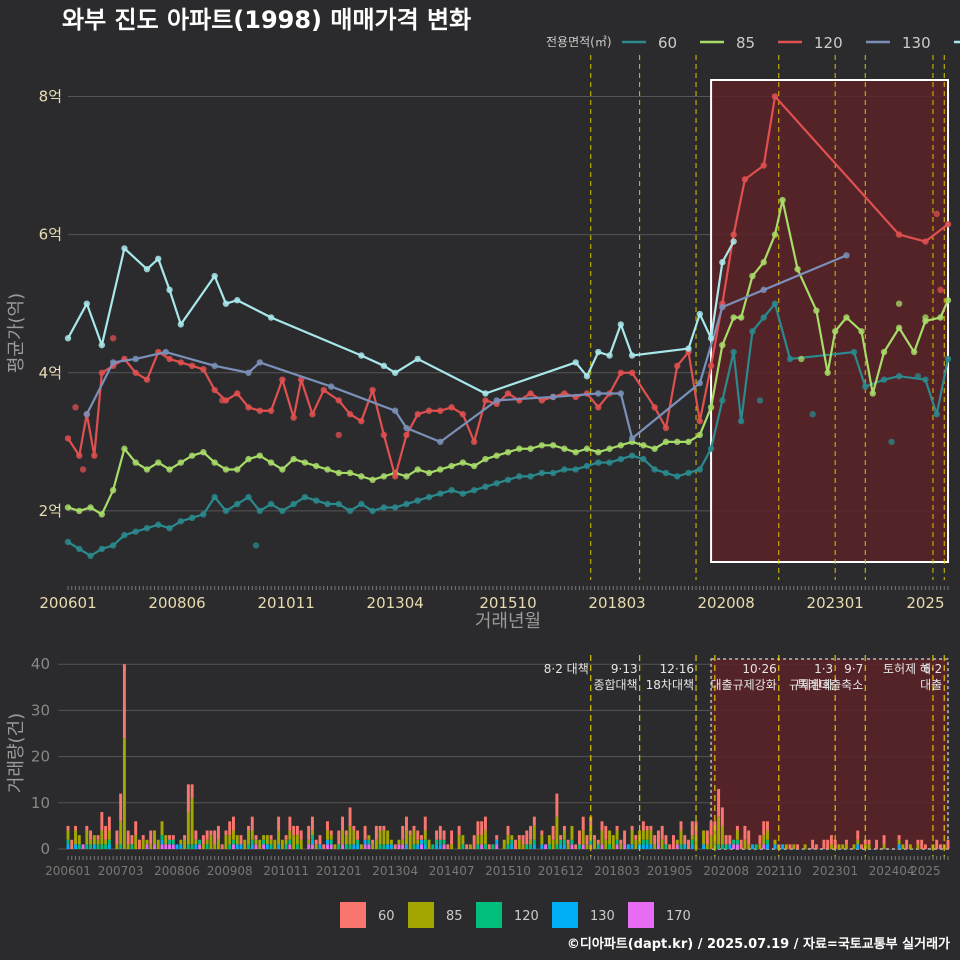 The height and width of the screenshot is (960, 960). I want to click on x-tick-label: 200601, so click(67, 603).